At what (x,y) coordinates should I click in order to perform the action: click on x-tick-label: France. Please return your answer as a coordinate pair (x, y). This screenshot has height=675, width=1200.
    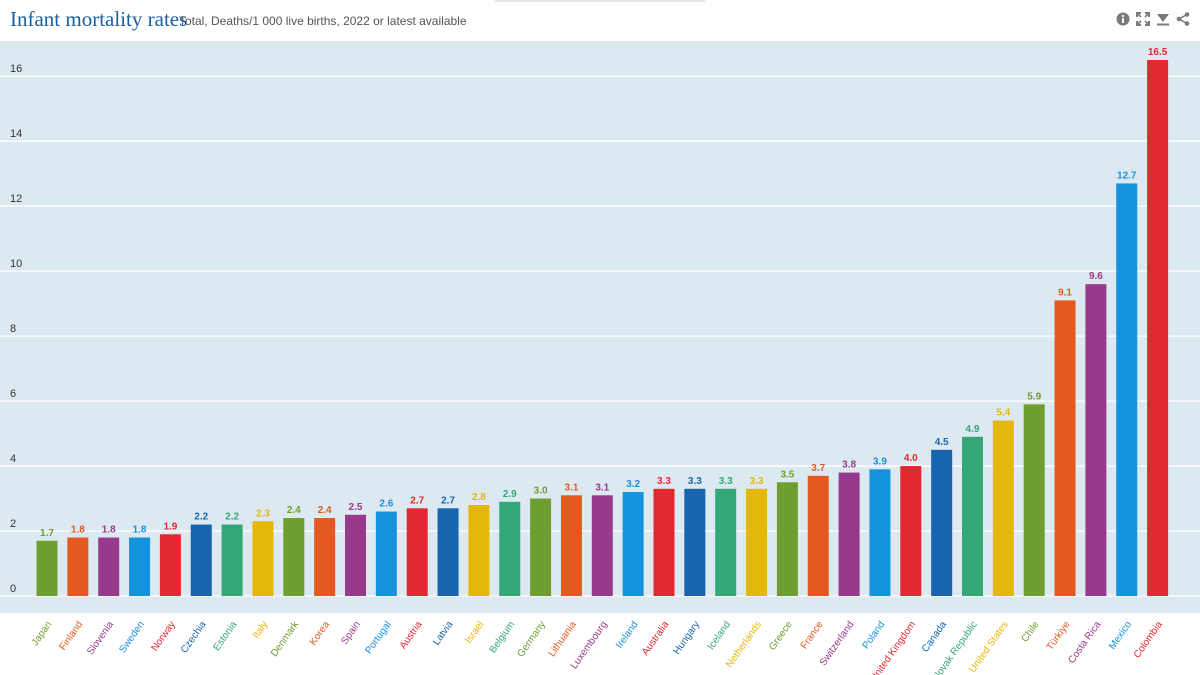
    Looking at the image, I should click on (812, 635).